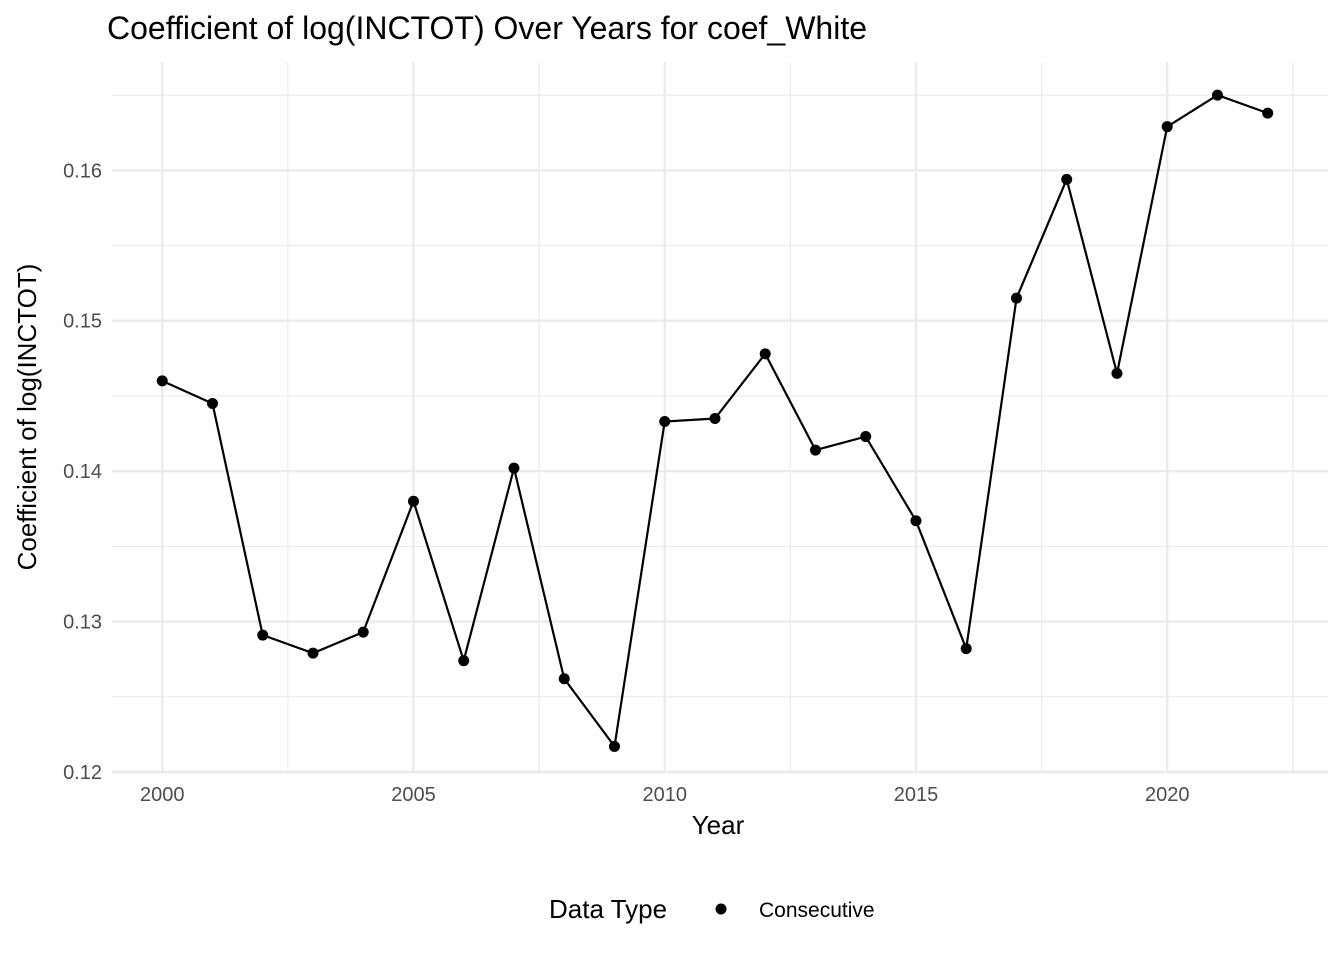 The image size is (1344, 960). What do you see at coordinates (82, 623) in the screenshot?
I see `y-tick-label: 0.13` at bounding box center [82, 623].